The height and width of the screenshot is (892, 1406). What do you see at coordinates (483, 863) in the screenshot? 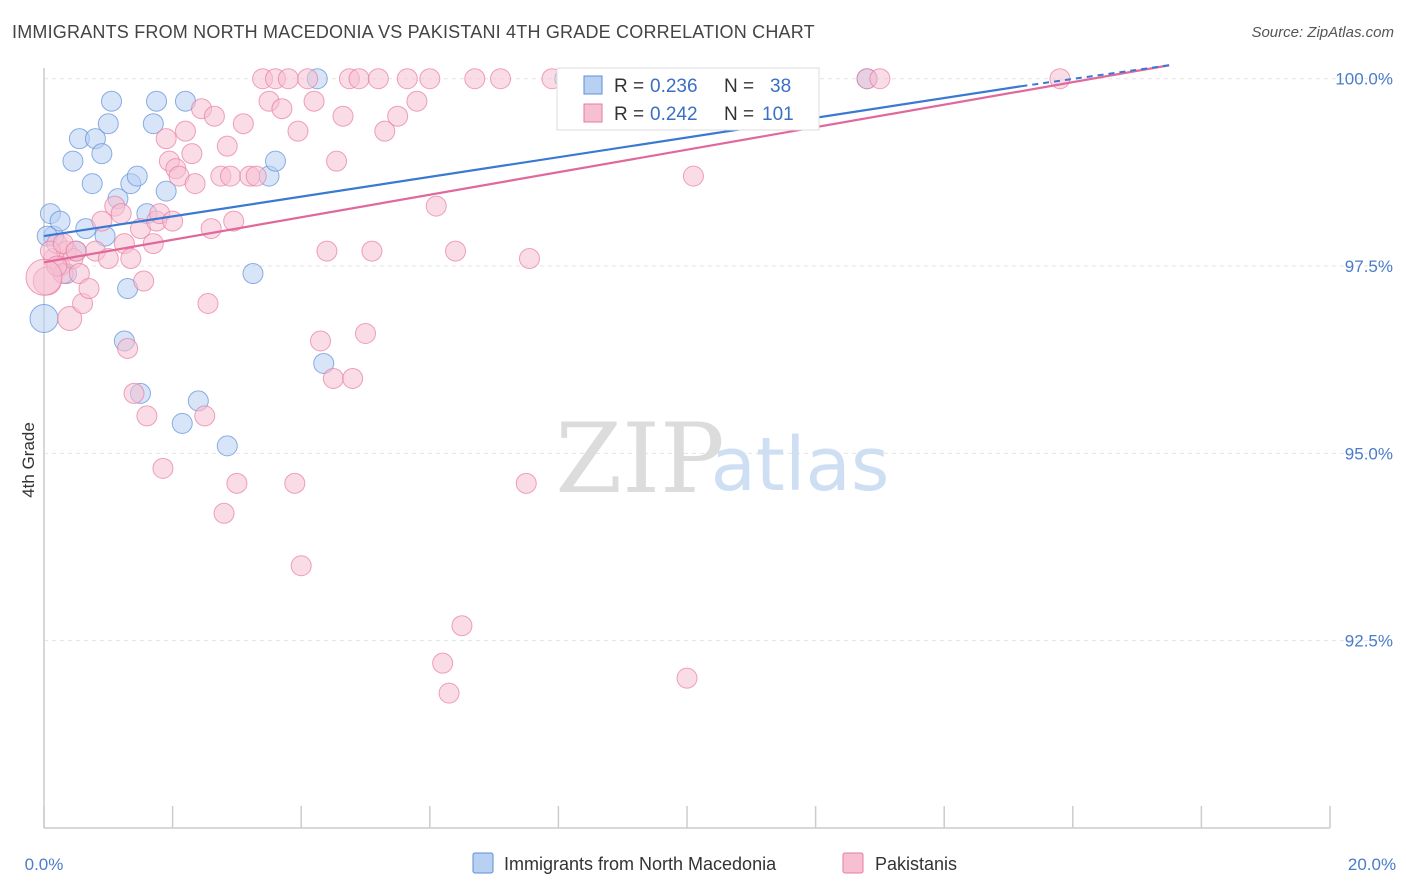
I see `legend-swatch-north-macedonia` at bounding box center [483, 863].